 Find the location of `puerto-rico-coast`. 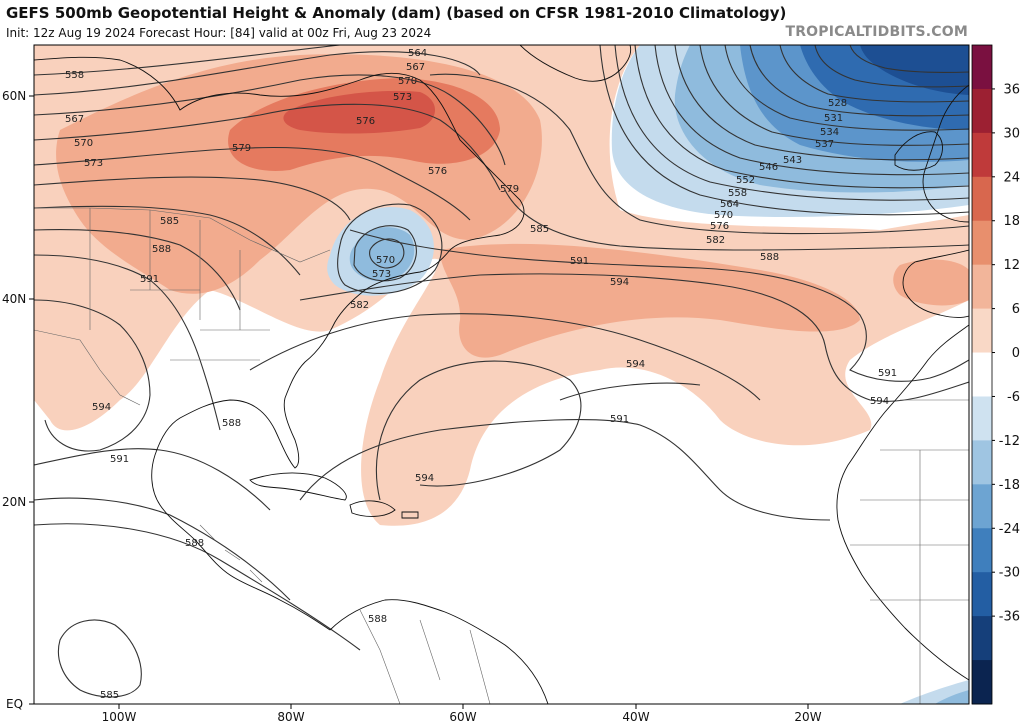

puerto-rico-coast is located at coordinates (410, 515).